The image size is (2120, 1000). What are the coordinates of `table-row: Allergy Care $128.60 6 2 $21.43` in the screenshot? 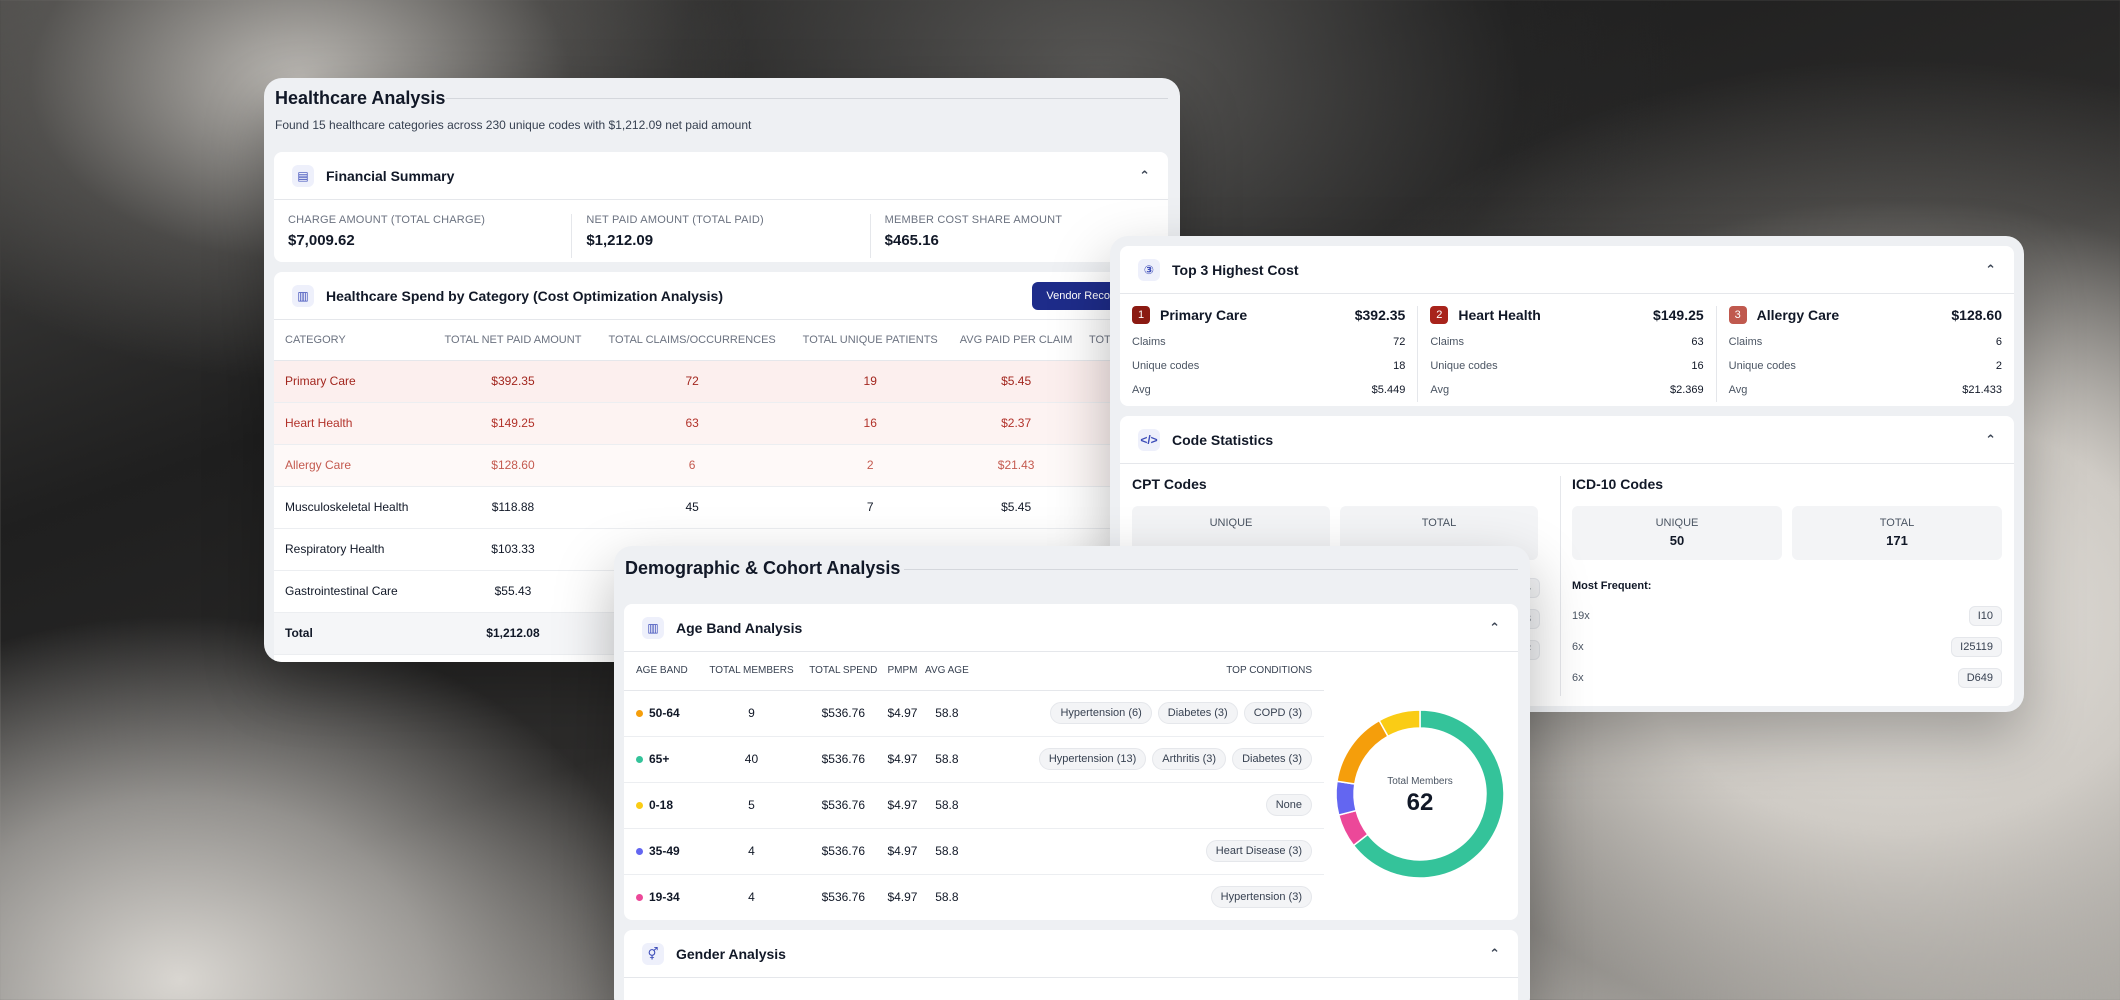 It's located at (721, 465).